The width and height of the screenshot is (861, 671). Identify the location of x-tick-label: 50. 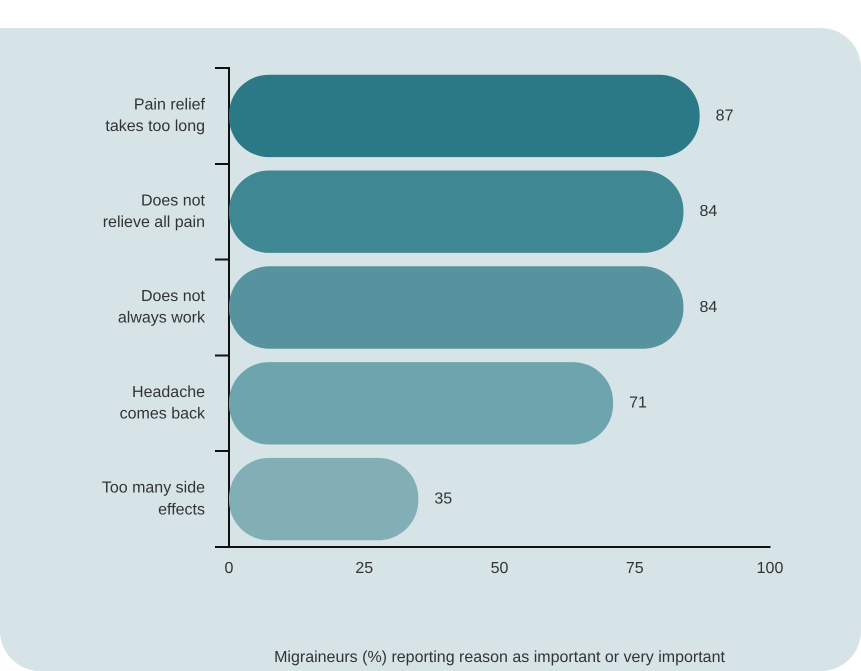
(499, 569).